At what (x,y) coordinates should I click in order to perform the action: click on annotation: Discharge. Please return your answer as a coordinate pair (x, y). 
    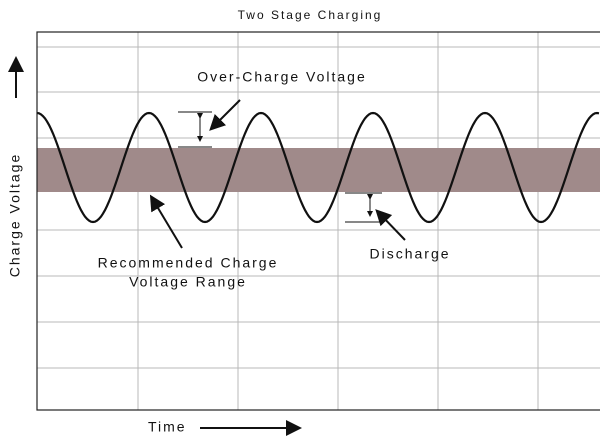
    Looking at the image, I should click on (409, 254).